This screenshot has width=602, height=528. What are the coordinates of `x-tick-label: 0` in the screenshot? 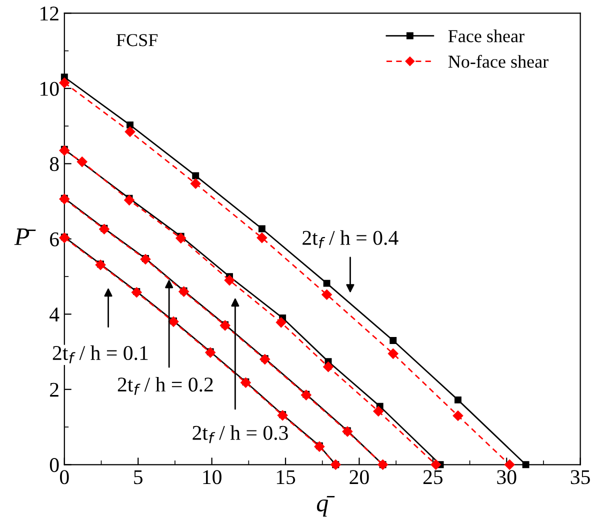 It's located at (64, 477).